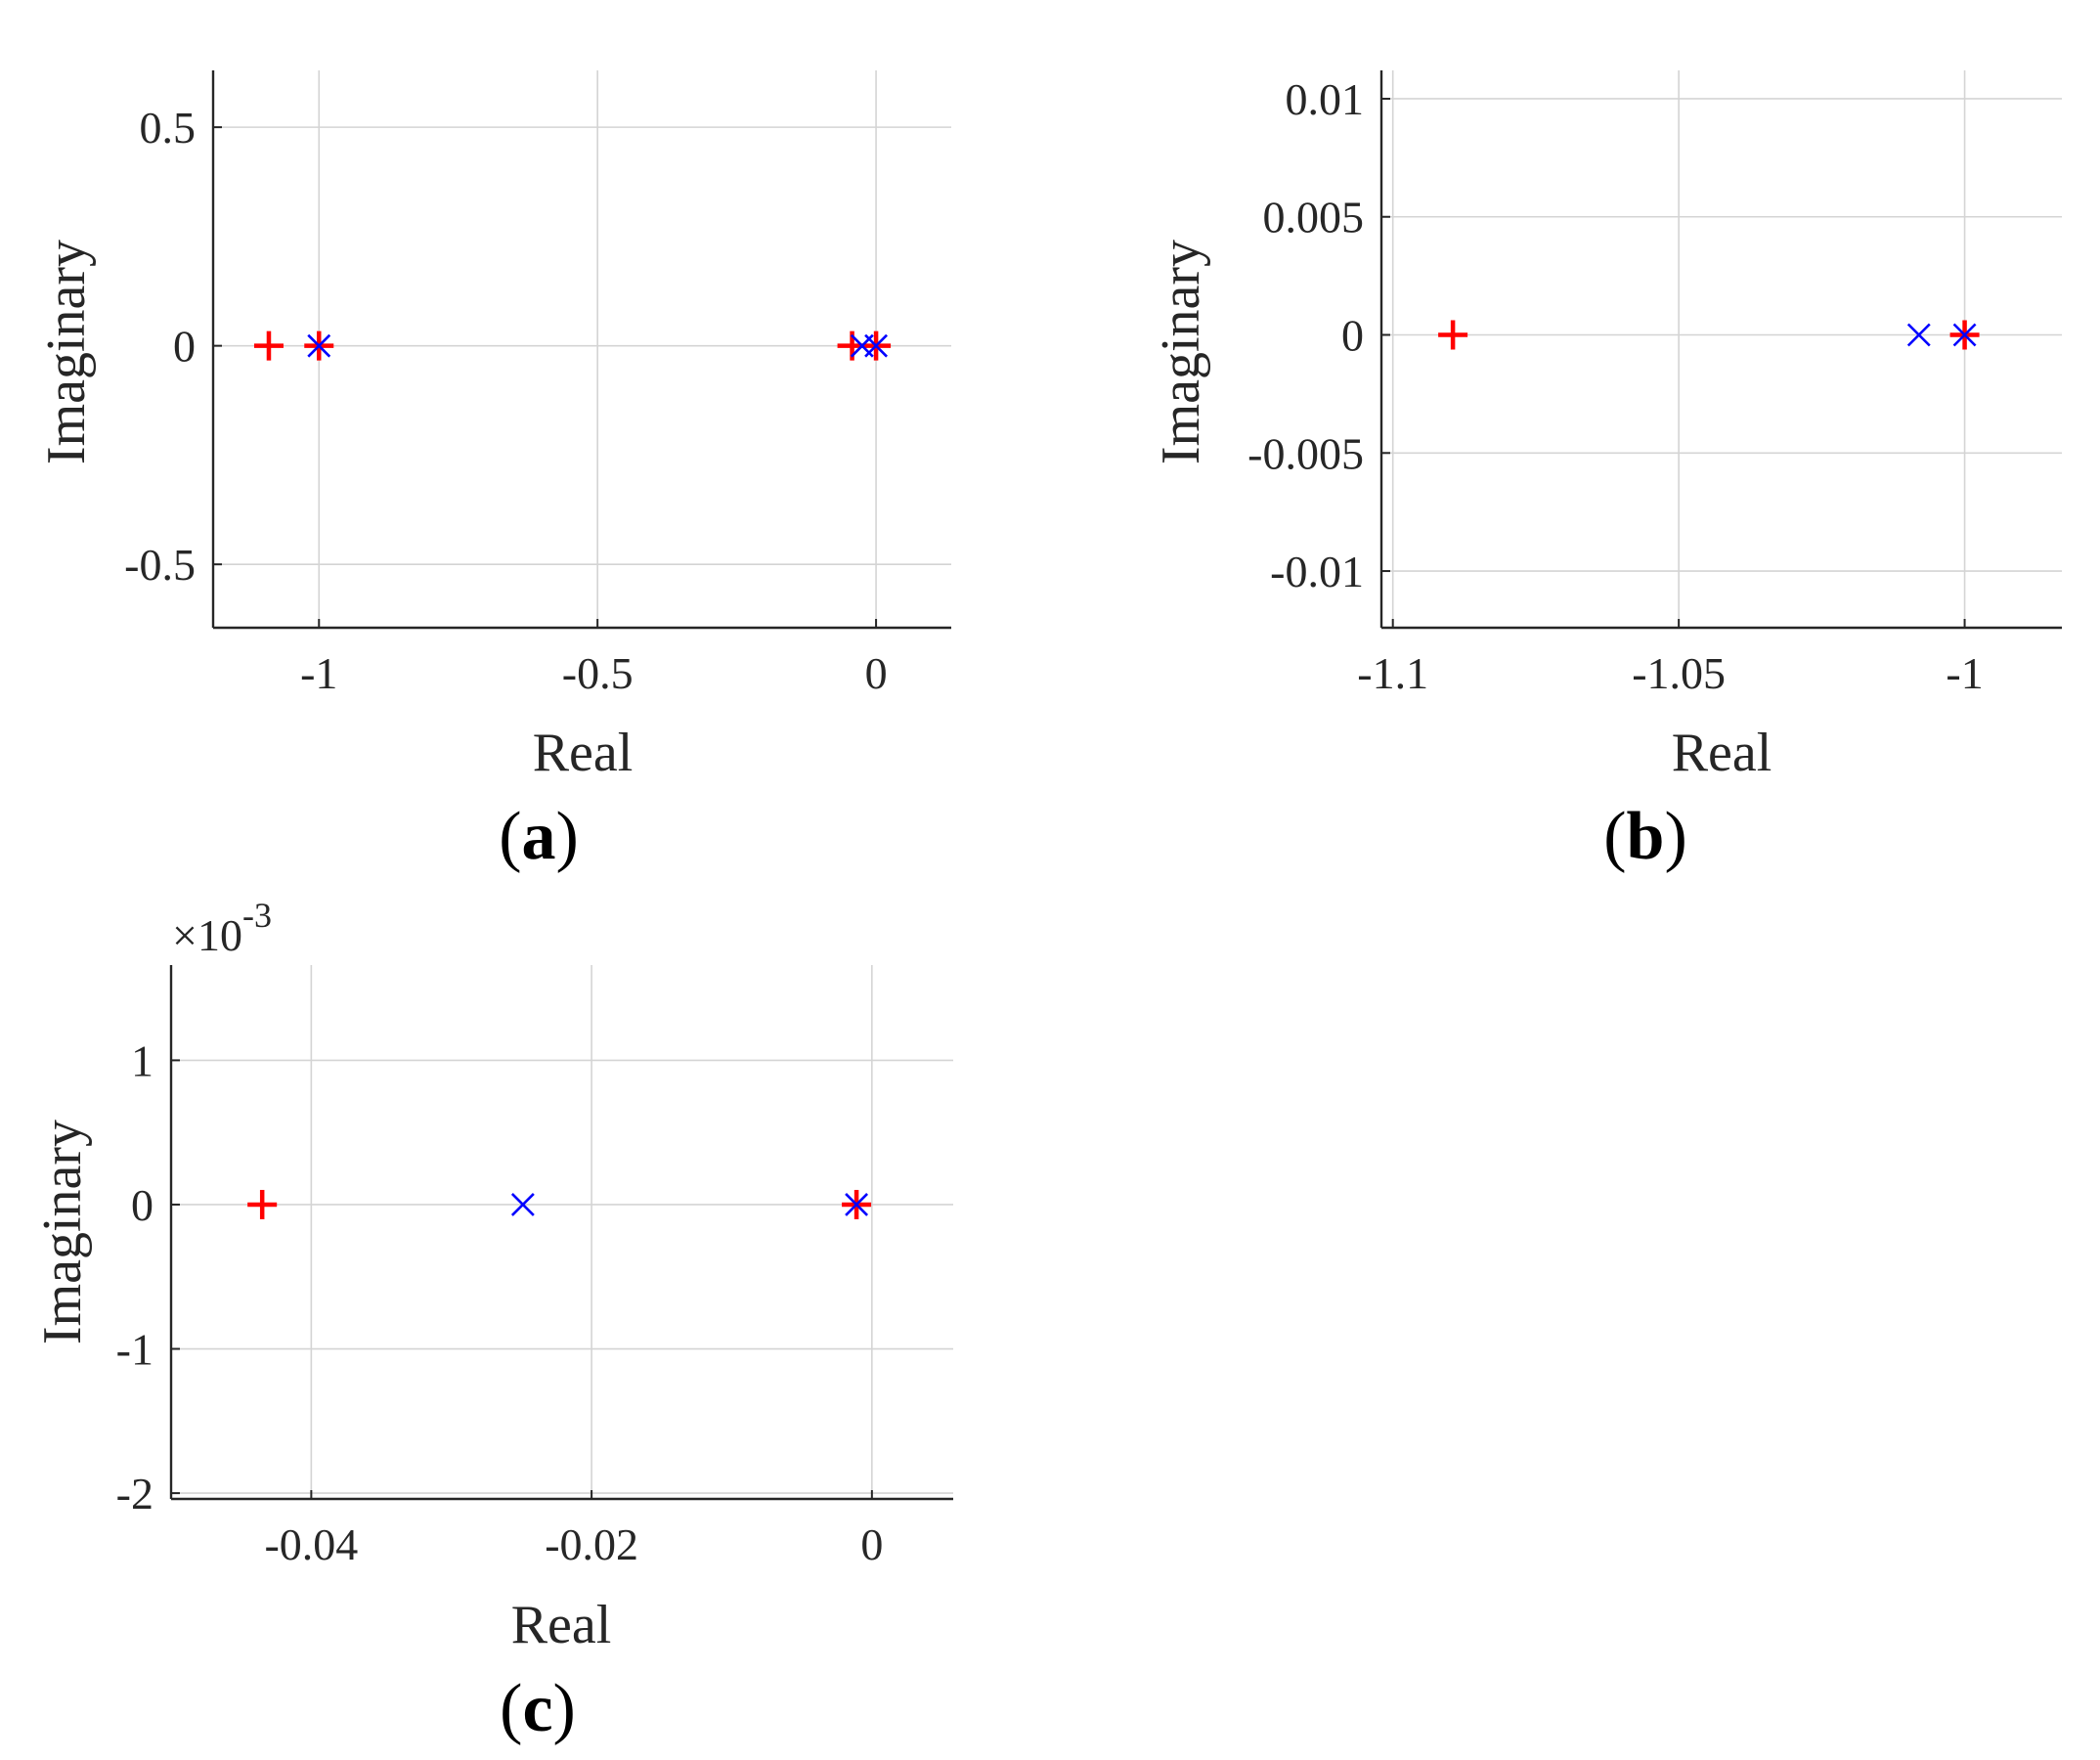 The width and height of the screenshot is (2100, 1760). Describe the element at coordinates (1392, 673) in the screenshot. I see `x-tick-label-b: -1.1` at that location.